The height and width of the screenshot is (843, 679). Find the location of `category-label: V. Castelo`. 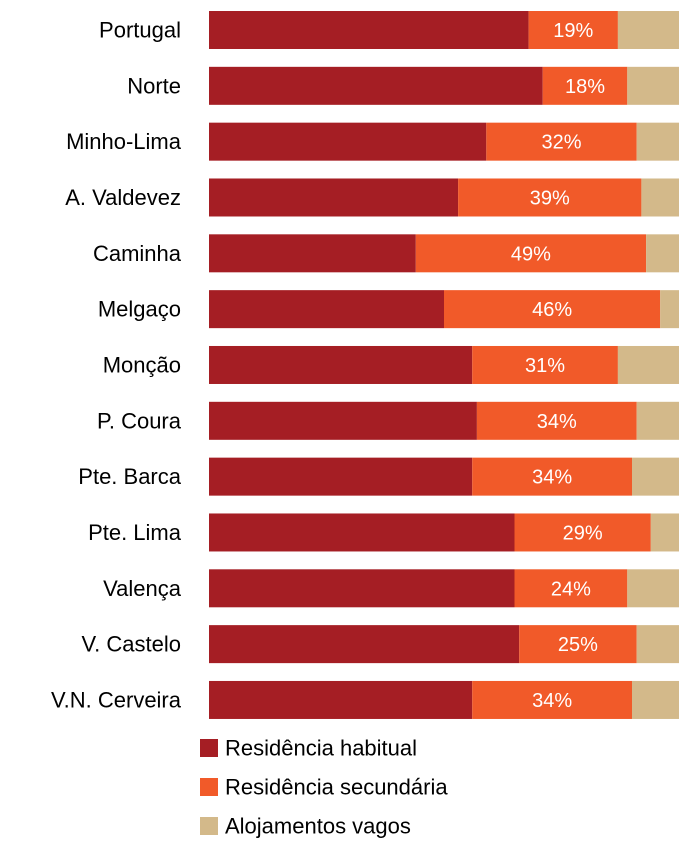

category-label: V. Castelo is located at coordinates (131, 644).